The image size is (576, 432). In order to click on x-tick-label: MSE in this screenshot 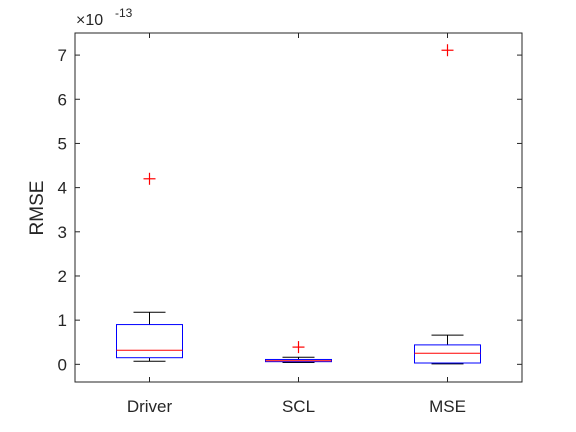, I will do `click(447, 406)`.